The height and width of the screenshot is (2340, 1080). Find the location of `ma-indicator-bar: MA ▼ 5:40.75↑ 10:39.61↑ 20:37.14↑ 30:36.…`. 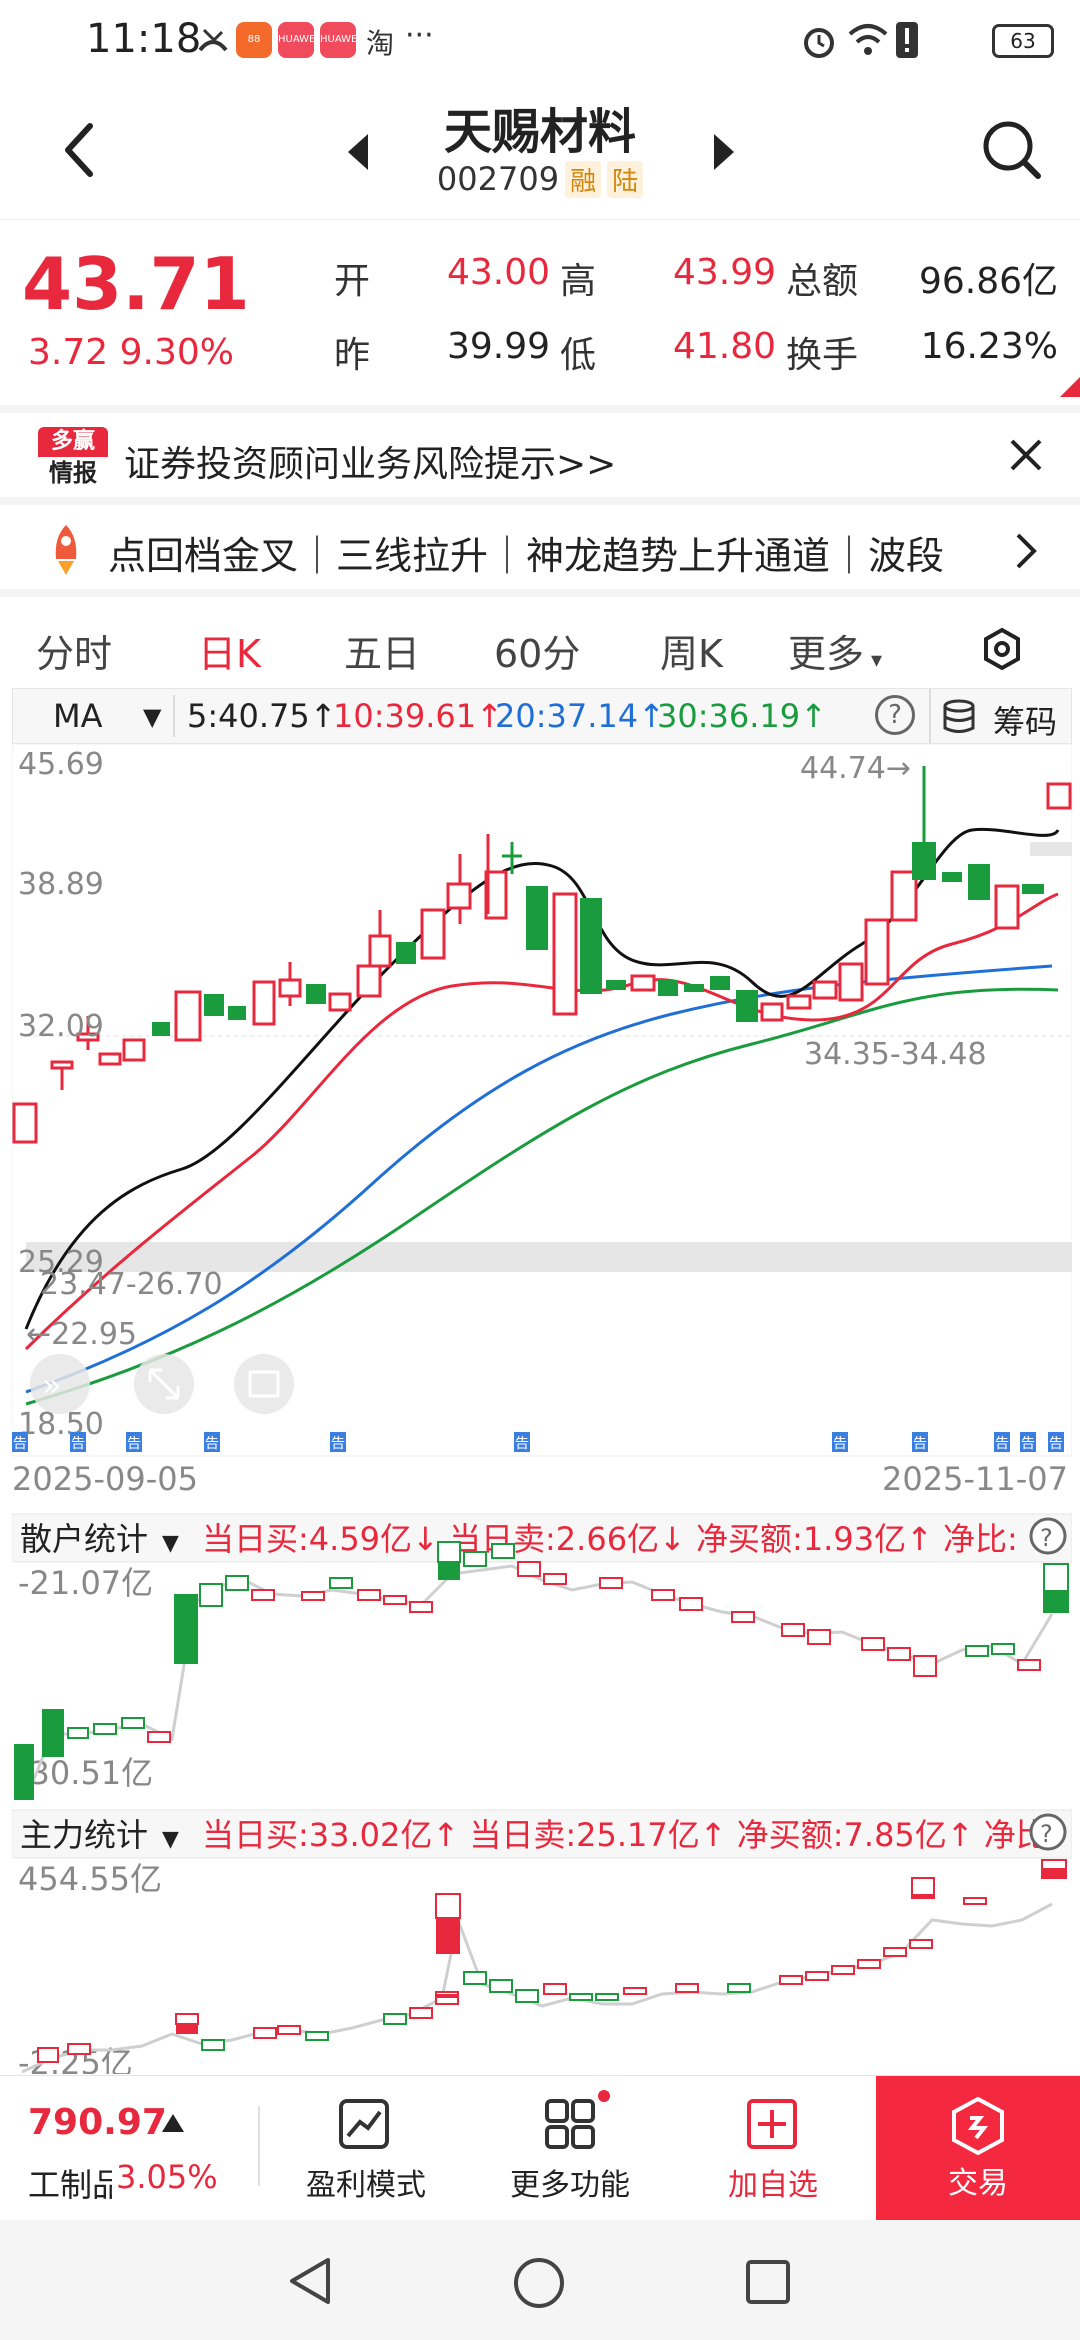

ma-indicator-bar: MA ▼ 5:40.75↑ 10:39.61↑ 20:37.14↑ 30:36.… is located at coordinates (542, 716).